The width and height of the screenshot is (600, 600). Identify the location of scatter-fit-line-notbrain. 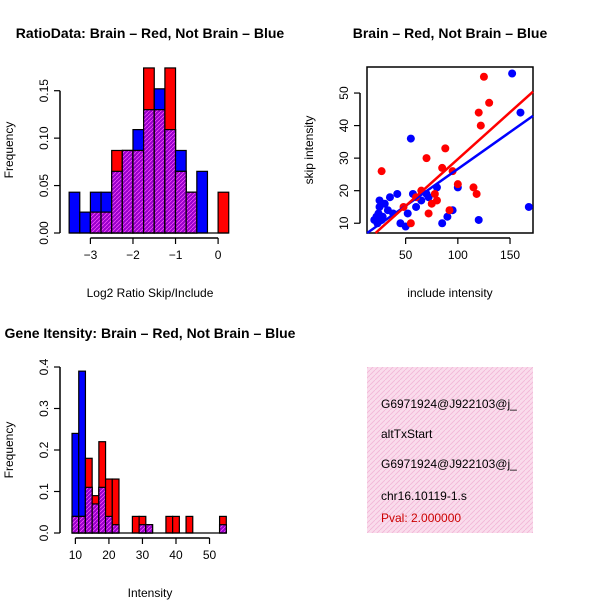
(450, 174).